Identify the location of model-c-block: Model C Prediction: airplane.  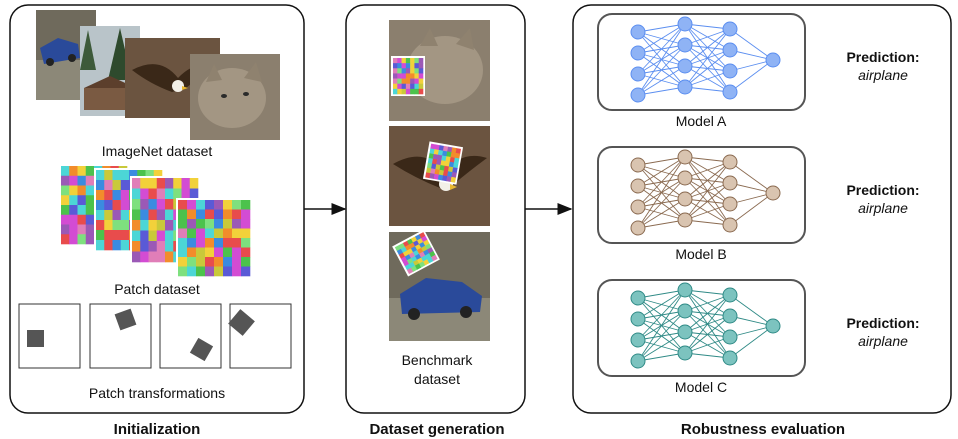
(758, 337).